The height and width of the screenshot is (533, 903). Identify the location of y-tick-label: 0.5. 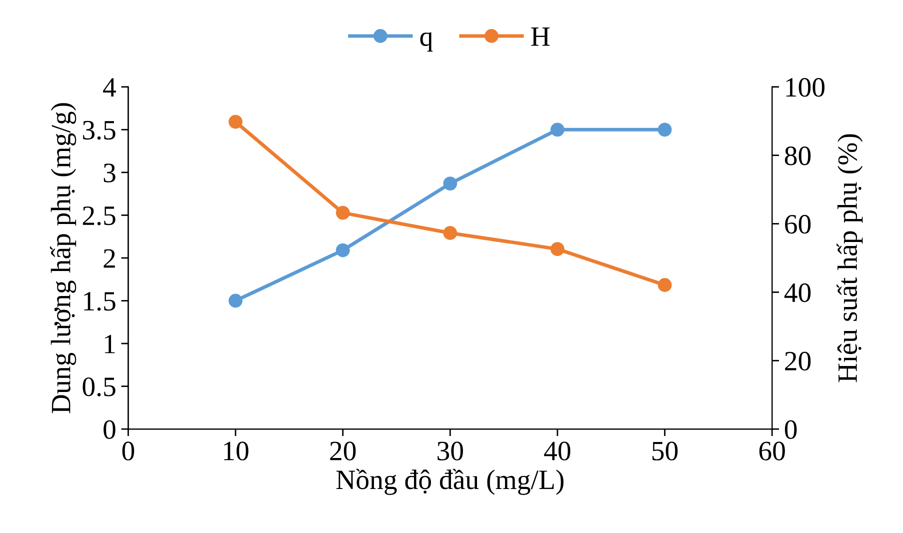
(99, 386).